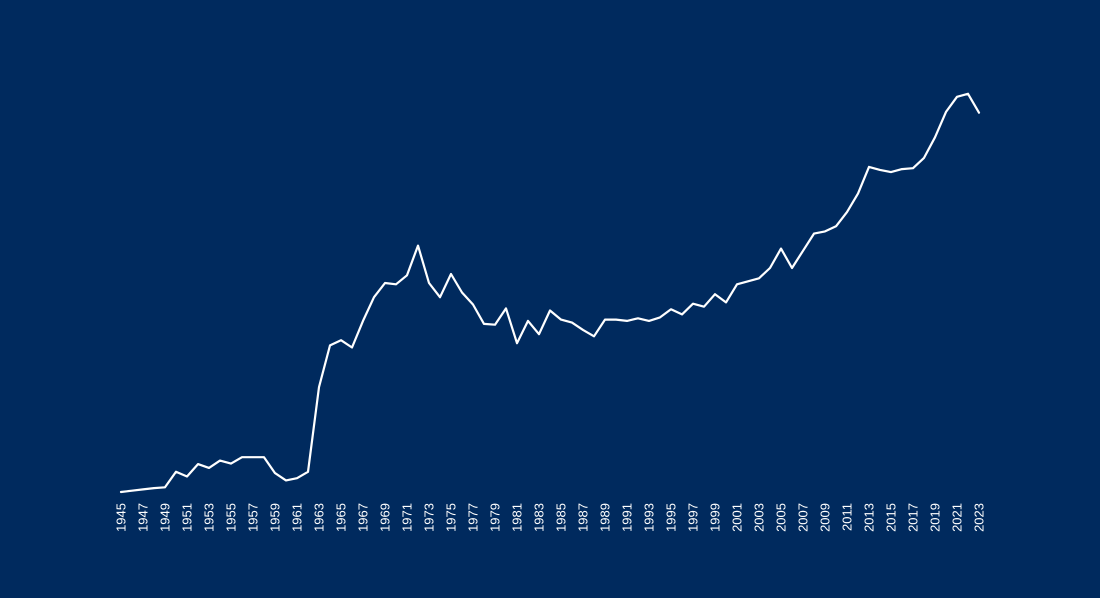 The height and width of the screenshot is (598, 1100). What do you see at coordinates (451, 517) in the screenshot?
I see `x-tick-label: 1975` at bounding box center [451, 517].